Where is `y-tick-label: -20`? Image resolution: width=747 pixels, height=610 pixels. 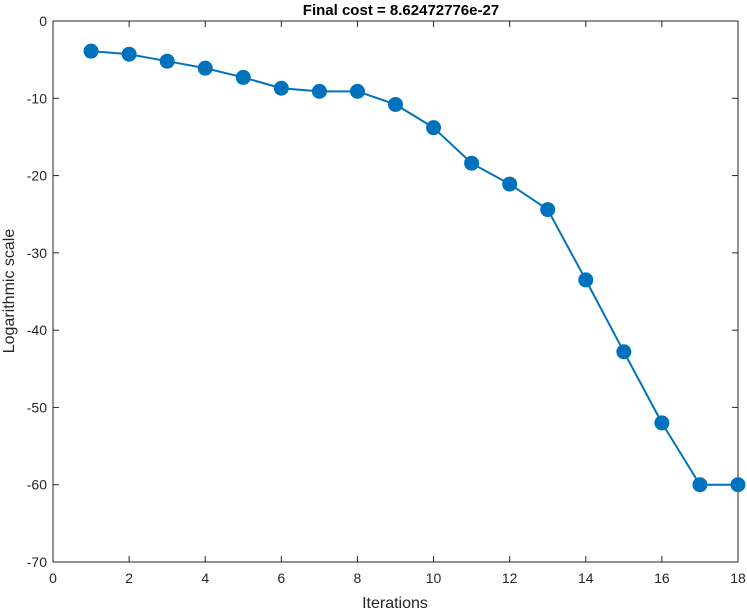
y-tick-label: -20 is located at coordinates (37, 176).